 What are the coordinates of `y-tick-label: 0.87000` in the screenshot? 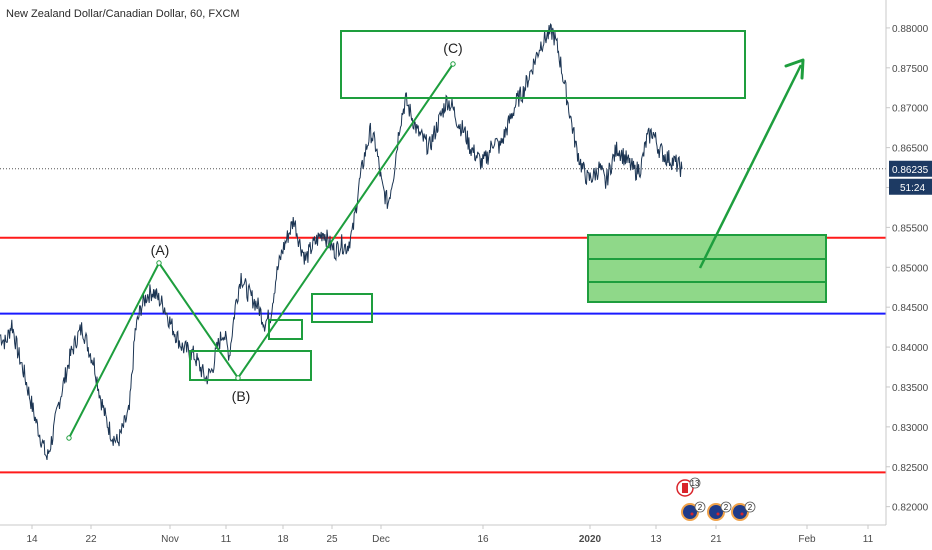 It's located at (910, 109).